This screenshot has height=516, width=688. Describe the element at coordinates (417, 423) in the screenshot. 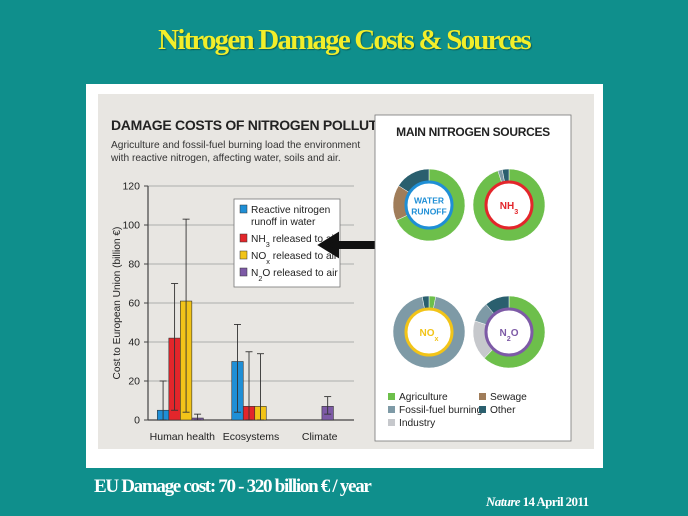

I see `pie-legend-label: Industry` at that location.